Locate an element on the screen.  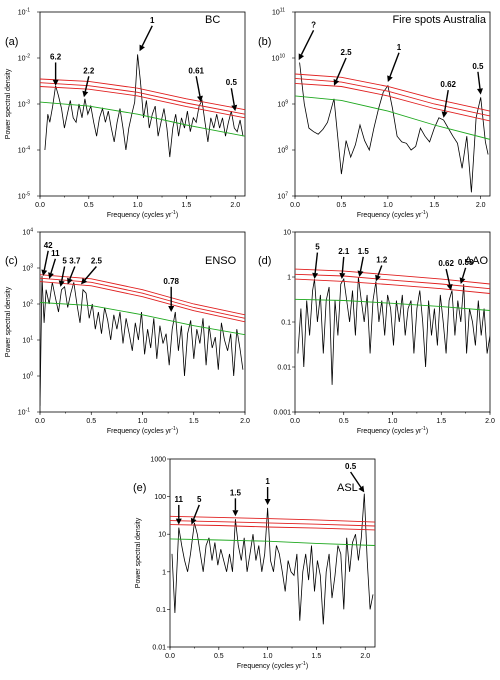
x-tick-label: 1.5 is located at coordinates (317, 656).